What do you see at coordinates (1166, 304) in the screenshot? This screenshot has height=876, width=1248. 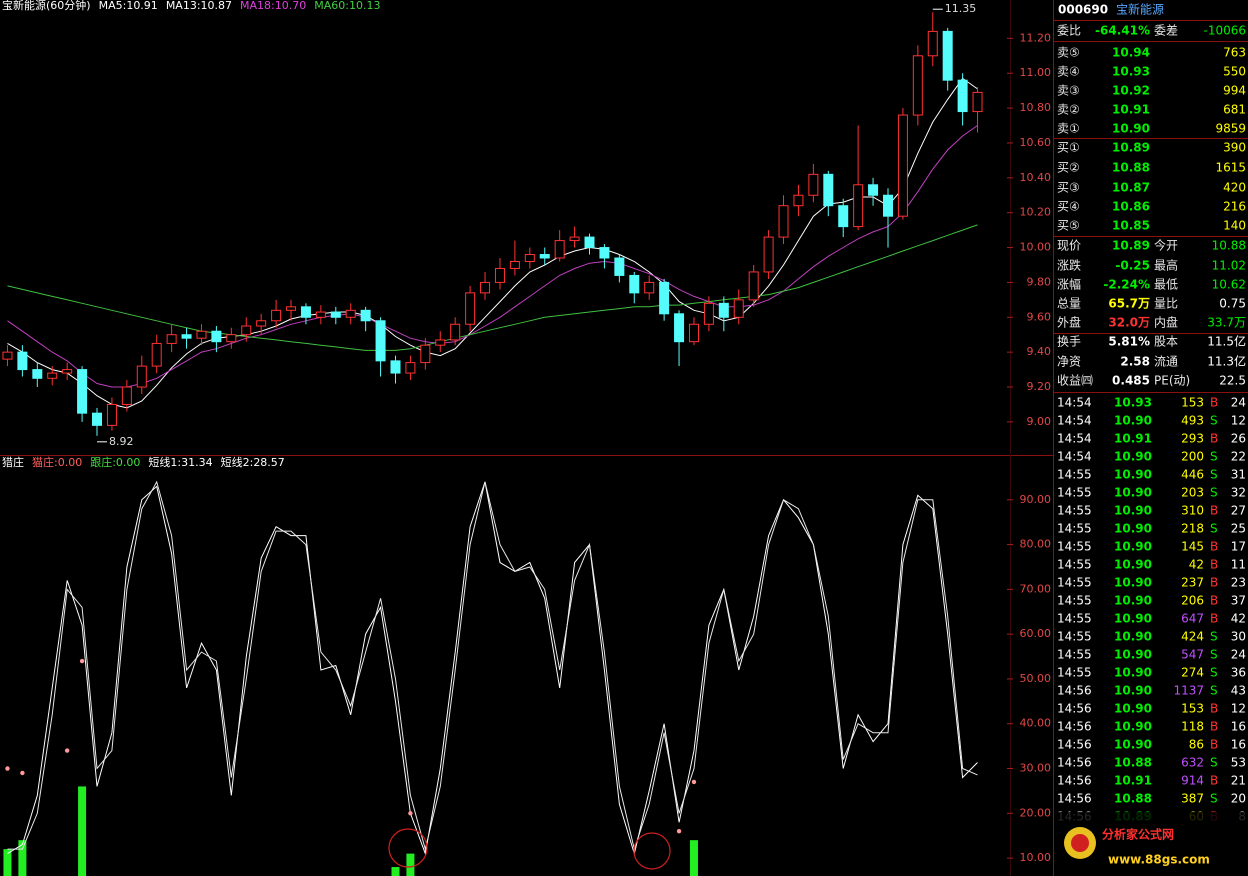 I see `quote-label: 量比` at bounding box center [1166, 304].